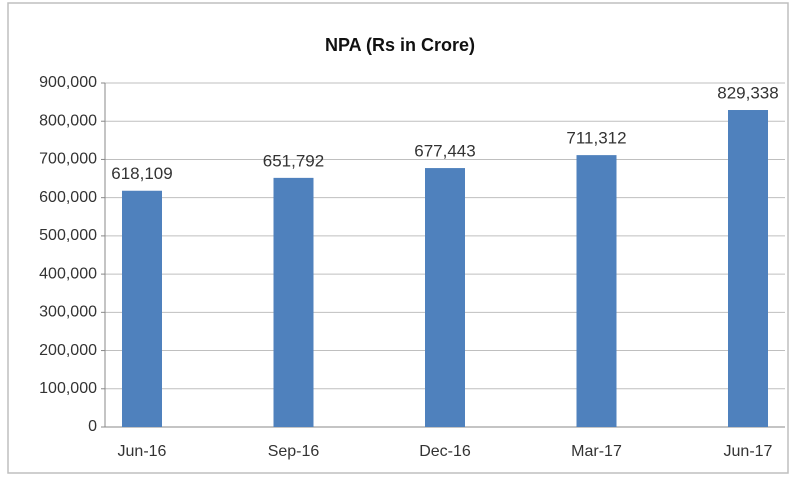 The height and width of the screenshot is (477, 791). I want to click on y-tick-label: 200,000, so click(68, 350).